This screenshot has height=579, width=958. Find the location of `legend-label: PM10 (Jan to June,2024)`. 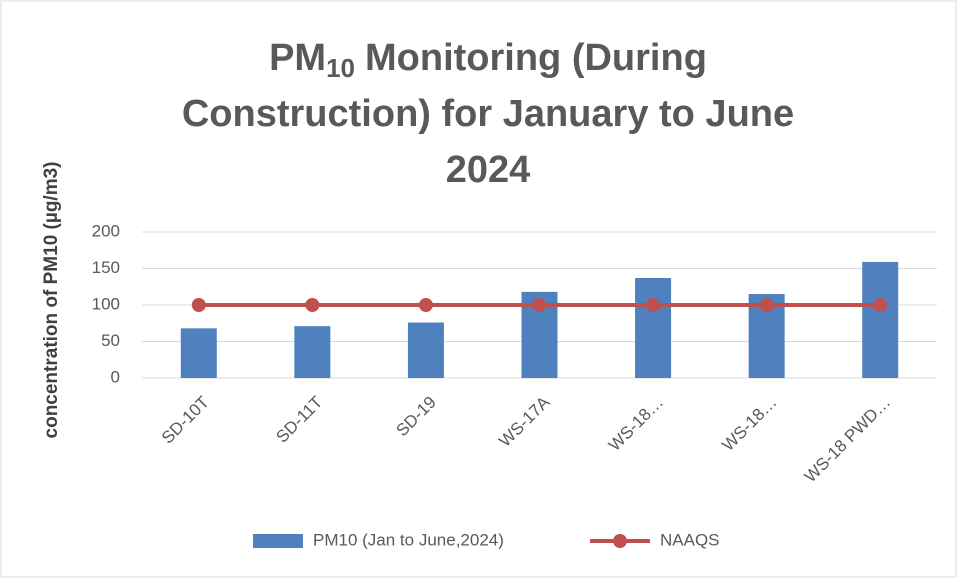

legend-label: PM10 (Jan to June,2024) is located at coordinates (408, 539).